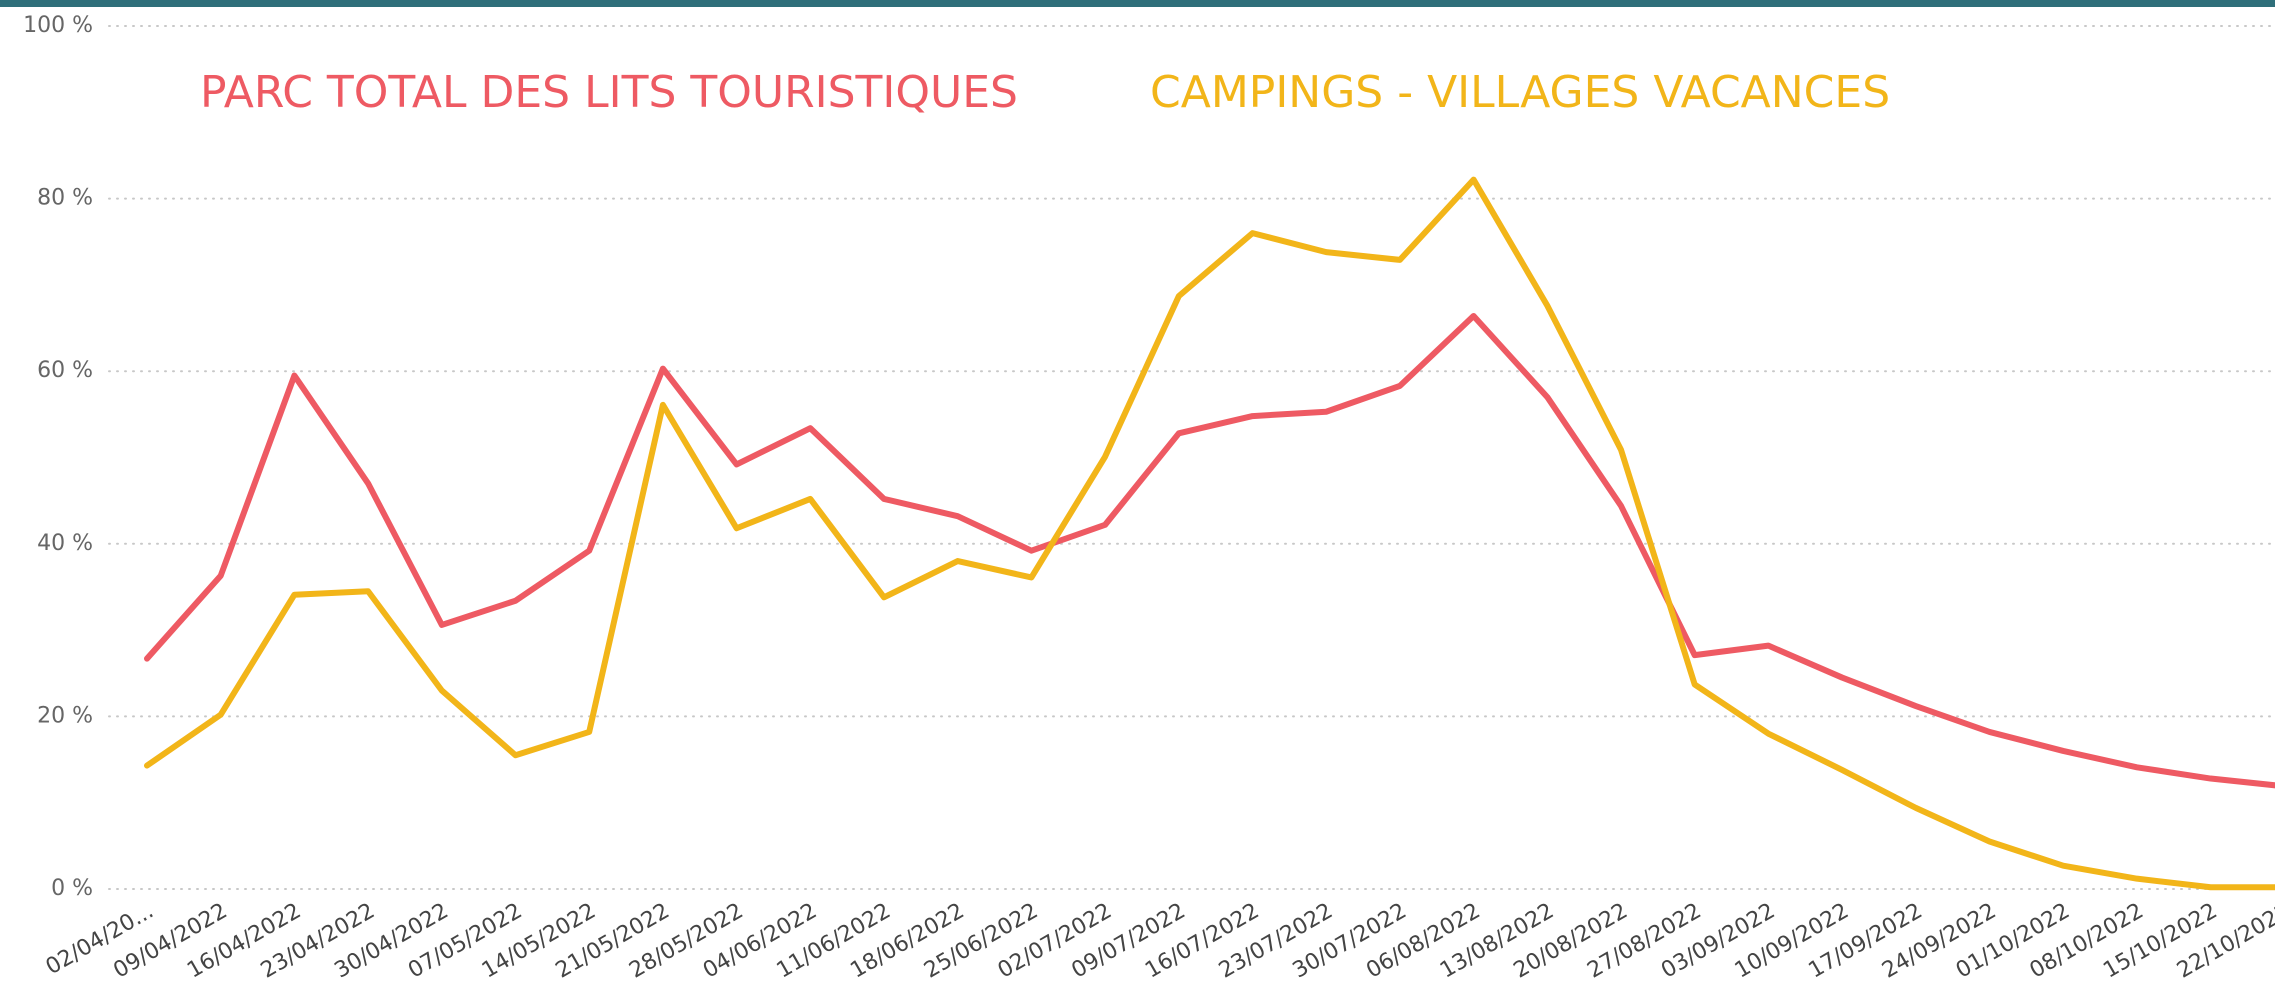 The image size is (2275, 1008). Describe the element at coordinates (65, 715) in the screenshot. I see `y-tick-label: 20 %` at that location.